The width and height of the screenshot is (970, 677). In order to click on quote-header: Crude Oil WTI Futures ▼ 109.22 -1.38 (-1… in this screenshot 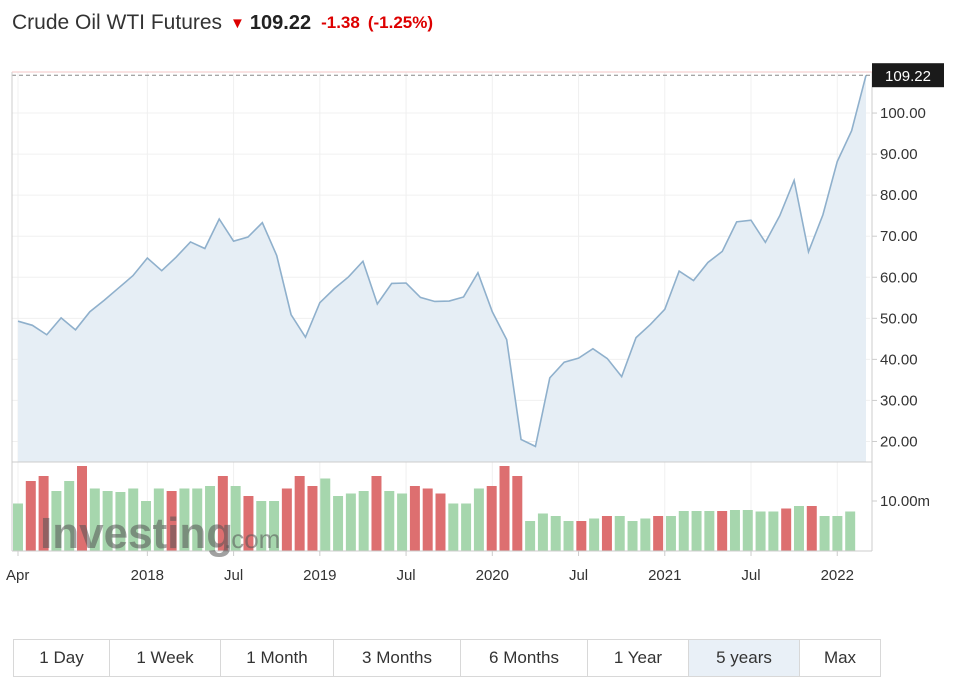, I will do `click(222, 23)`.